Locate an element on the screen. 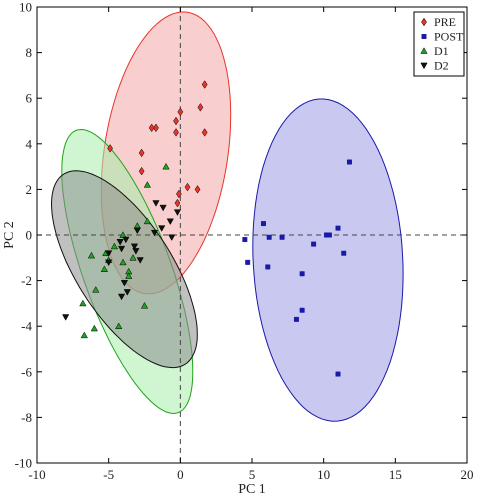 This screenshot has height=500, width=484. legend-label-d1: D1 is located at coordinates (441, 51).